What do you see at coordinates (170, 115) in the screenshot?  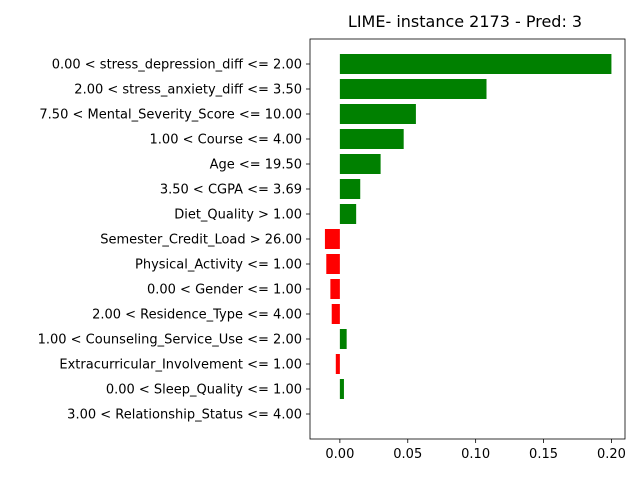 I see `y-tick-label: 7.50 < Mental_Severity_Score <= 10.00` at bounding box center [170, 115].